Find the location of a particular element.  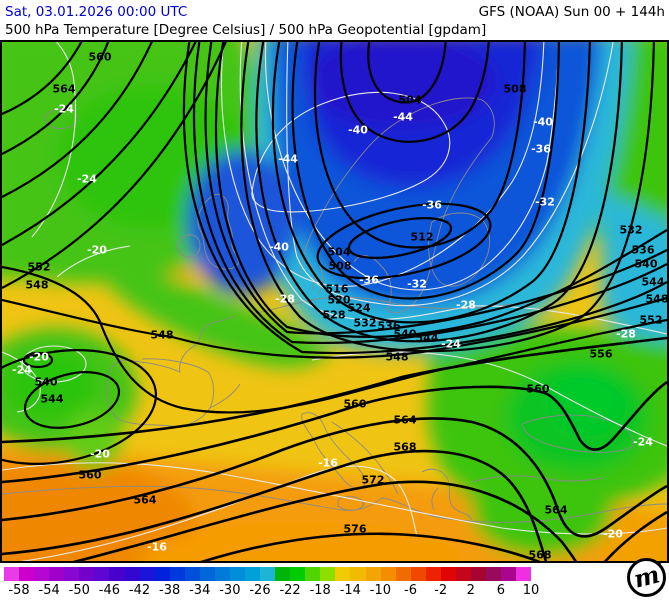

geopotential-label: 524 is located at coordinates (359, 308).